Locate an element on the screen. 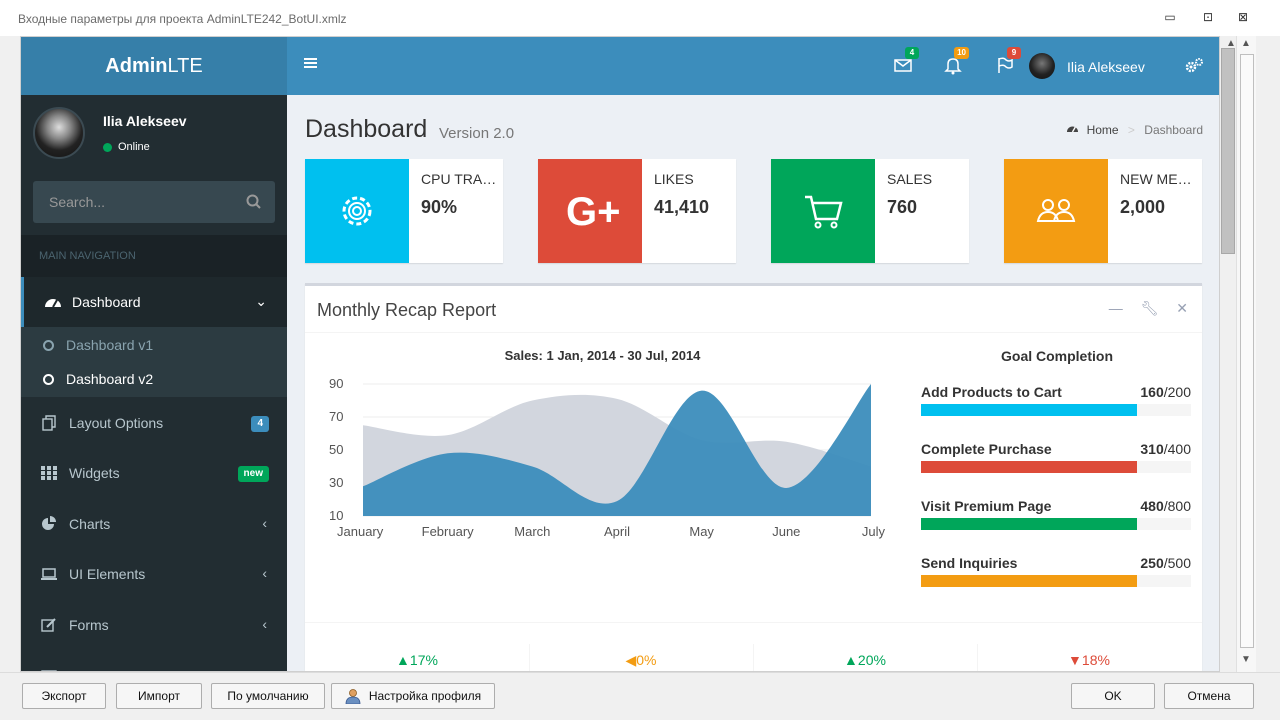 The height and width of the screenshot is (720, 1280). sidebar-item-layout-options: Layout Options 4 is located at coordinates (154, 423).